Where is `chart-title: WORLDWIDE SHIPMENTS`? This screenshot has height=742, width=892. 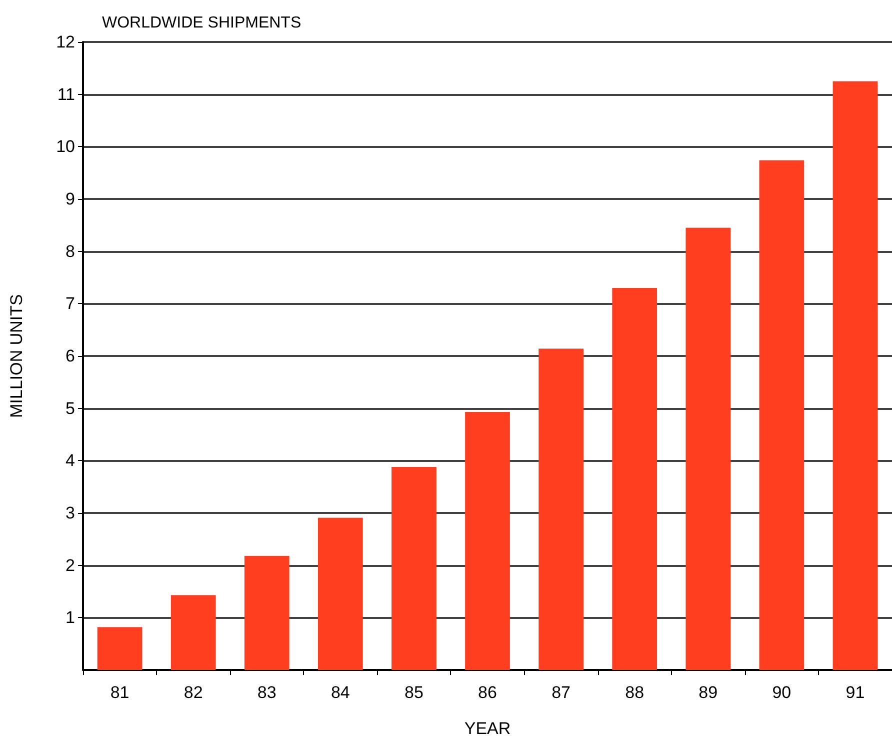
chart-title: WORLDWIDE SHIPMENTS is located at coordinates (202, 23).